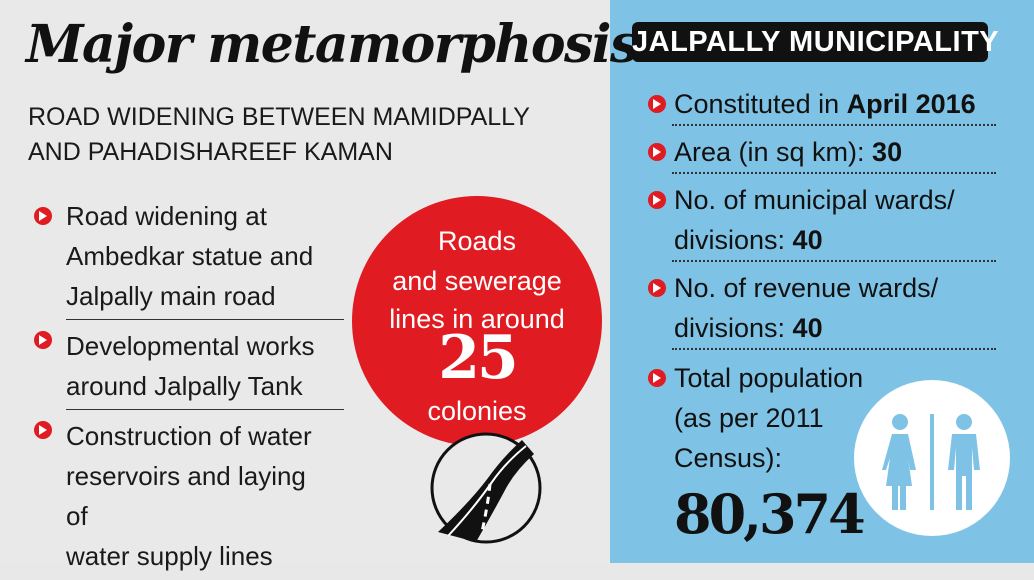 This screenshot has width=1034, height=580. I want to click on list-item-text: Ambedkar statue and, so click(190, 256).